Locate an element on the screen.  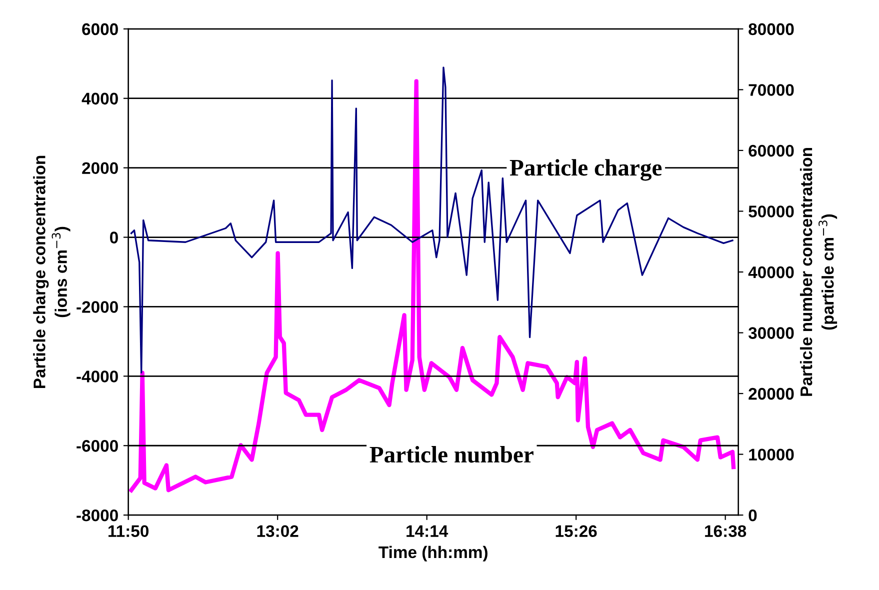
y-tick-label: -4000 is located at coordinates (97, 376).